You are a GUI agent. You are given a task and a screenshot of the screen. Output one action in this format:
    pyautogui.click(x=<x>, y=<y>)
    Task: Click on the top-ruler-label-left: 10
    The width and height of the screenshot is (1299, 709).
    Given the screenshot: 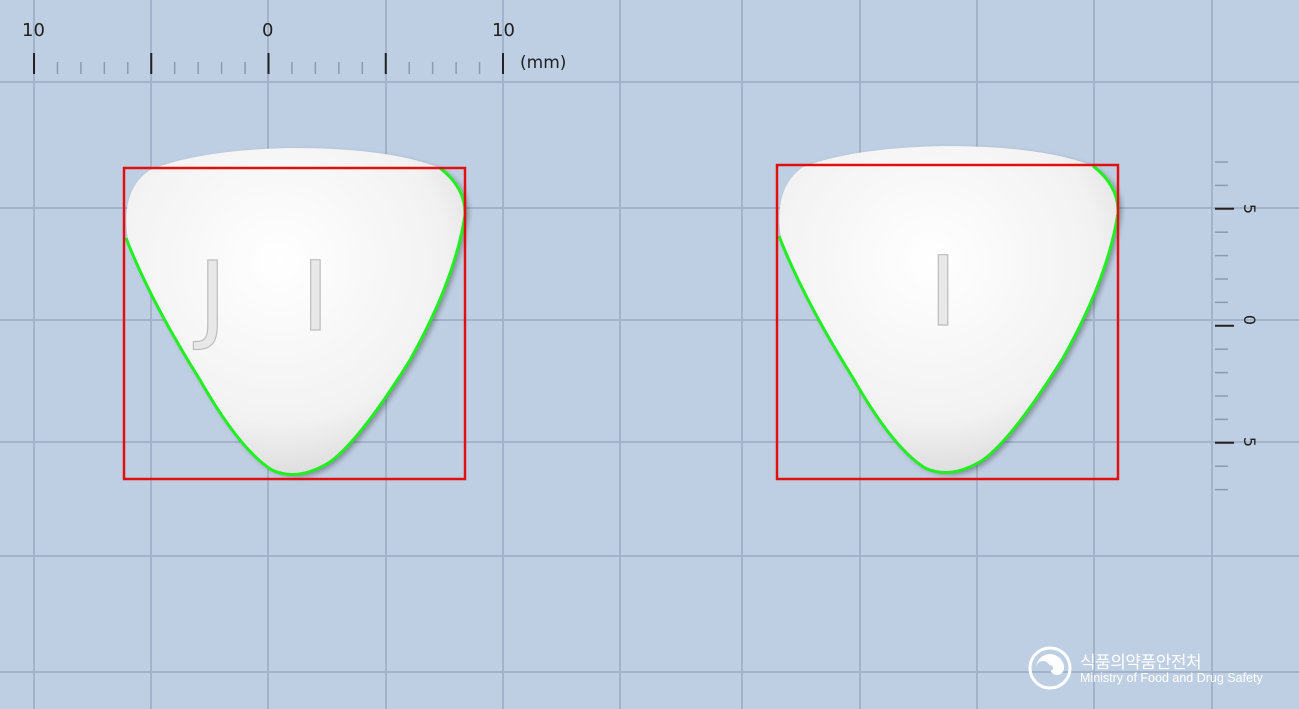 What is the action you would take?
    pyautogui.click(x=33, y=30)
    